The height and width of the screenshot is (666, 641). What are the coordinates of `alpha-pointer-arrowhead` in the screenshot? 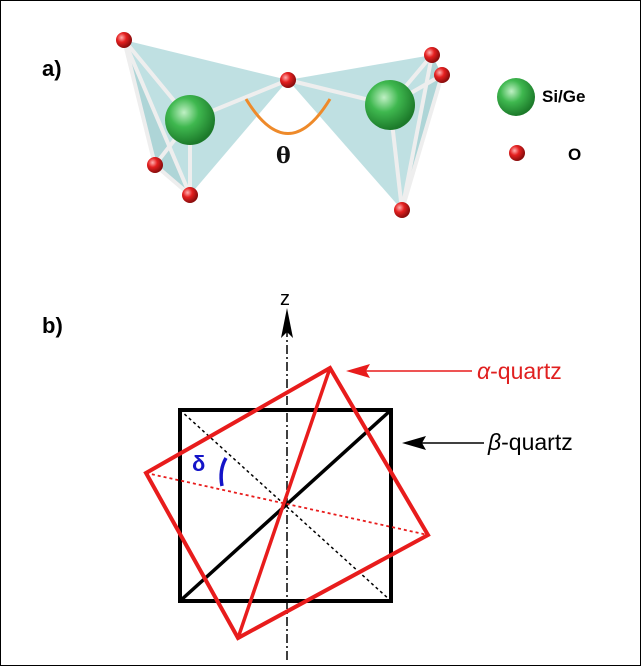 It's located at (358, 371).